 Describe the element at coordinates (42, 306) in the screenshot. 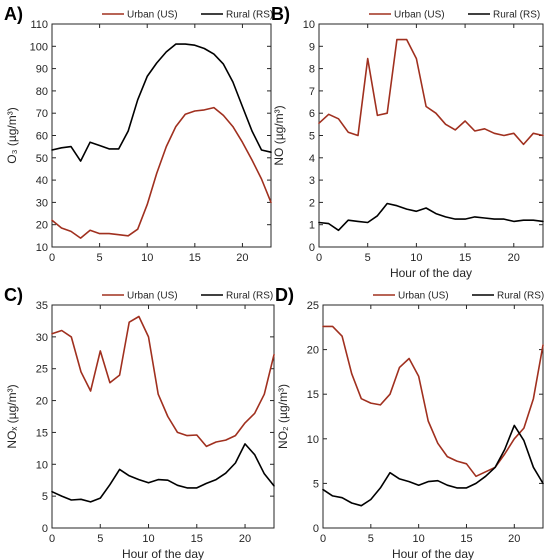

I see `y-tick-label: 35` at that location.